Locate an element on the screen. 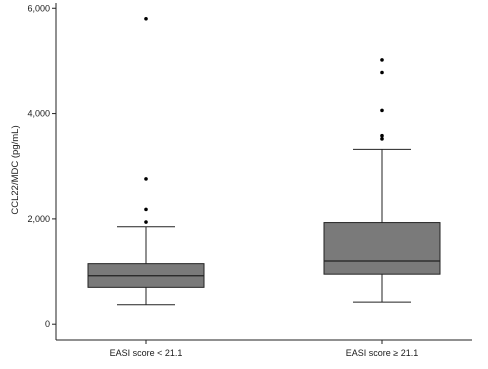 Image resolution: width=488 pixels, height=369 pixels. x-axis-labels: EASI score < 21.1 EASI score ≥ 21.1 is located at coordinates (264, 349).